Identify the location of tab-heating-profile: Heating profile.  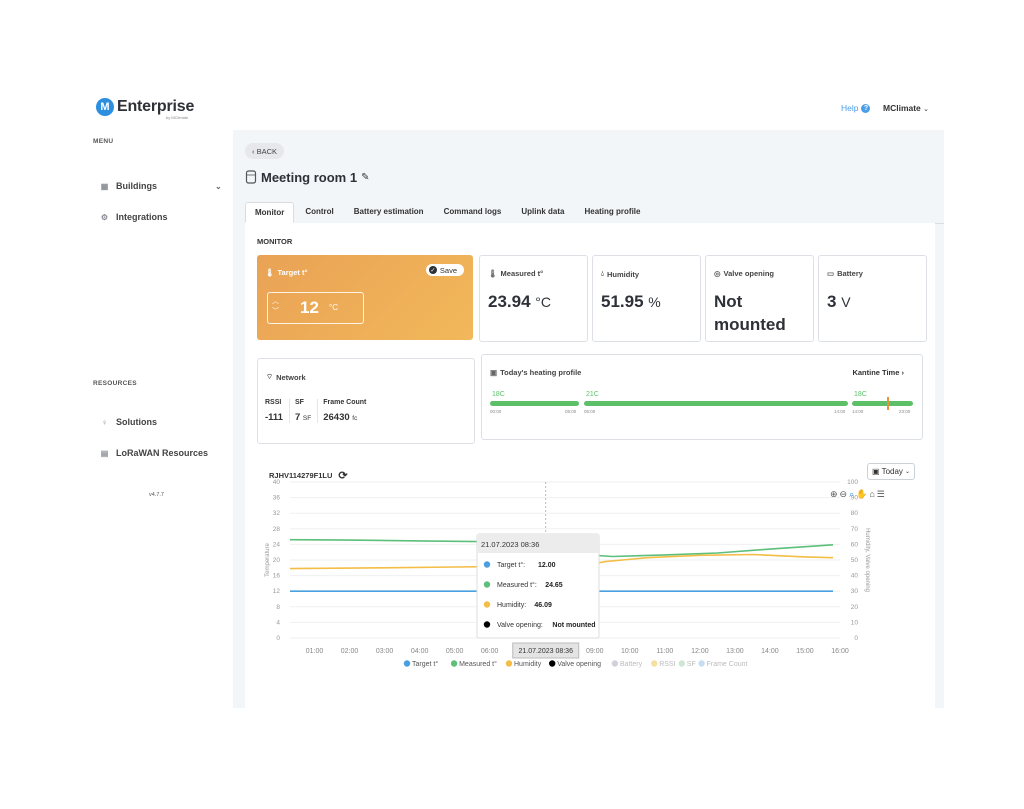
(612, 211).